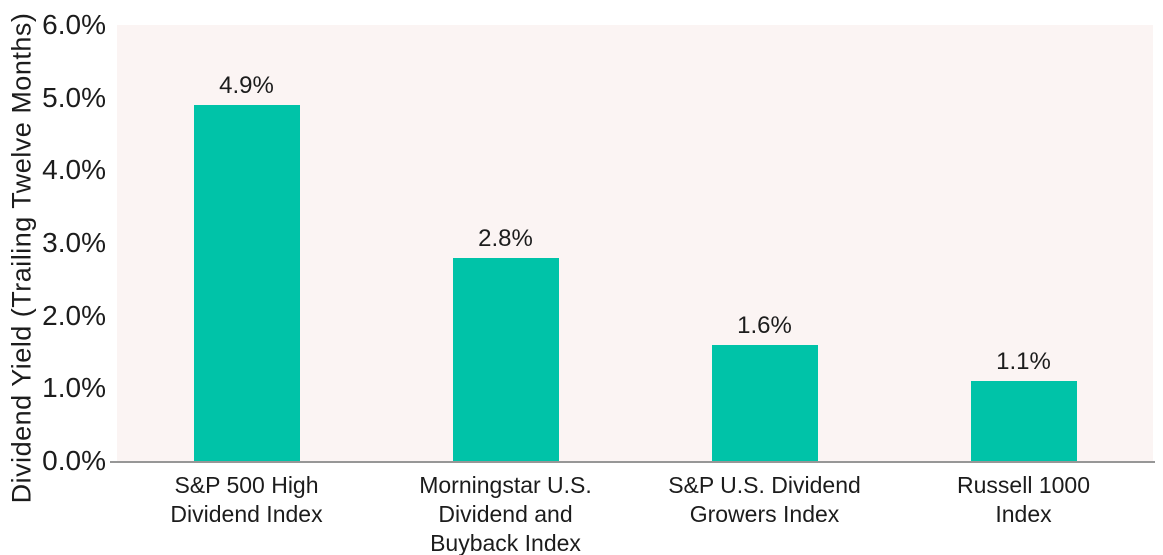  What do you see at coordinates (764, 485) in the screenshot?
I see `x-axis-category-label-line: S&P U.S. Dividend` at bounding box center [764, 485].